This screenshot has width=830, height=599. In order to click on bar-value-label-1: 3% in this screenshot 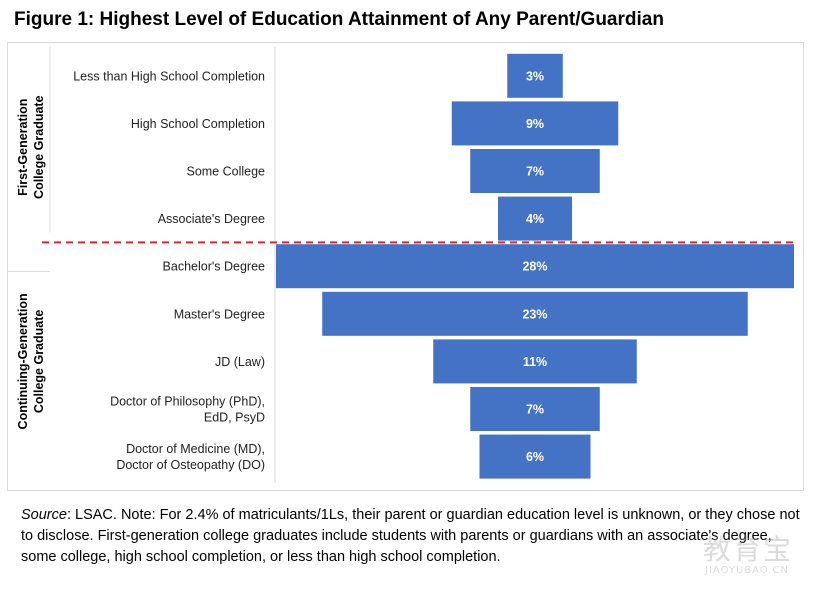, I will do `click(535, 76)`.